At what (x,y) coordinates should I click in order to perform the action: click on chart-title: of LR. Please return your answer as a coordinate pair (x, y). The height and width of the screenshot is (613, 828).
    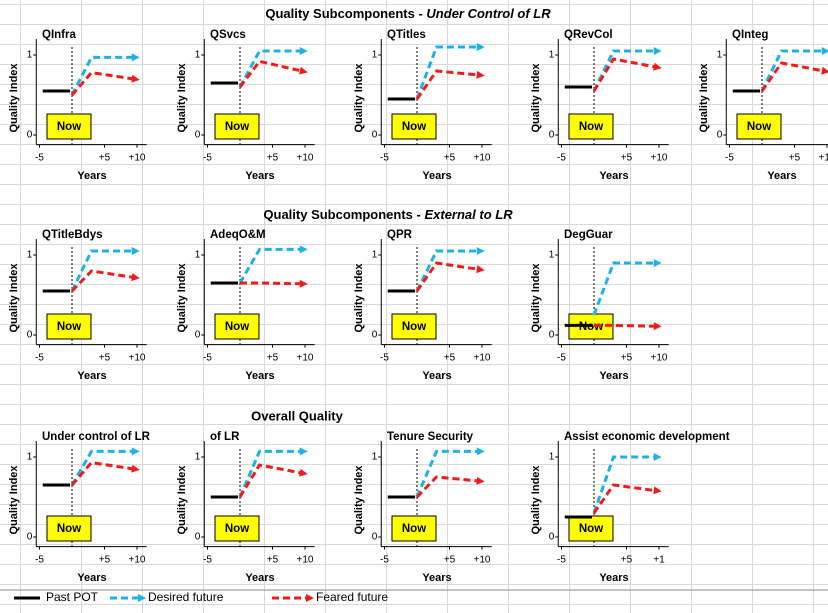
    Looking at the image, I should click on (225, 437).